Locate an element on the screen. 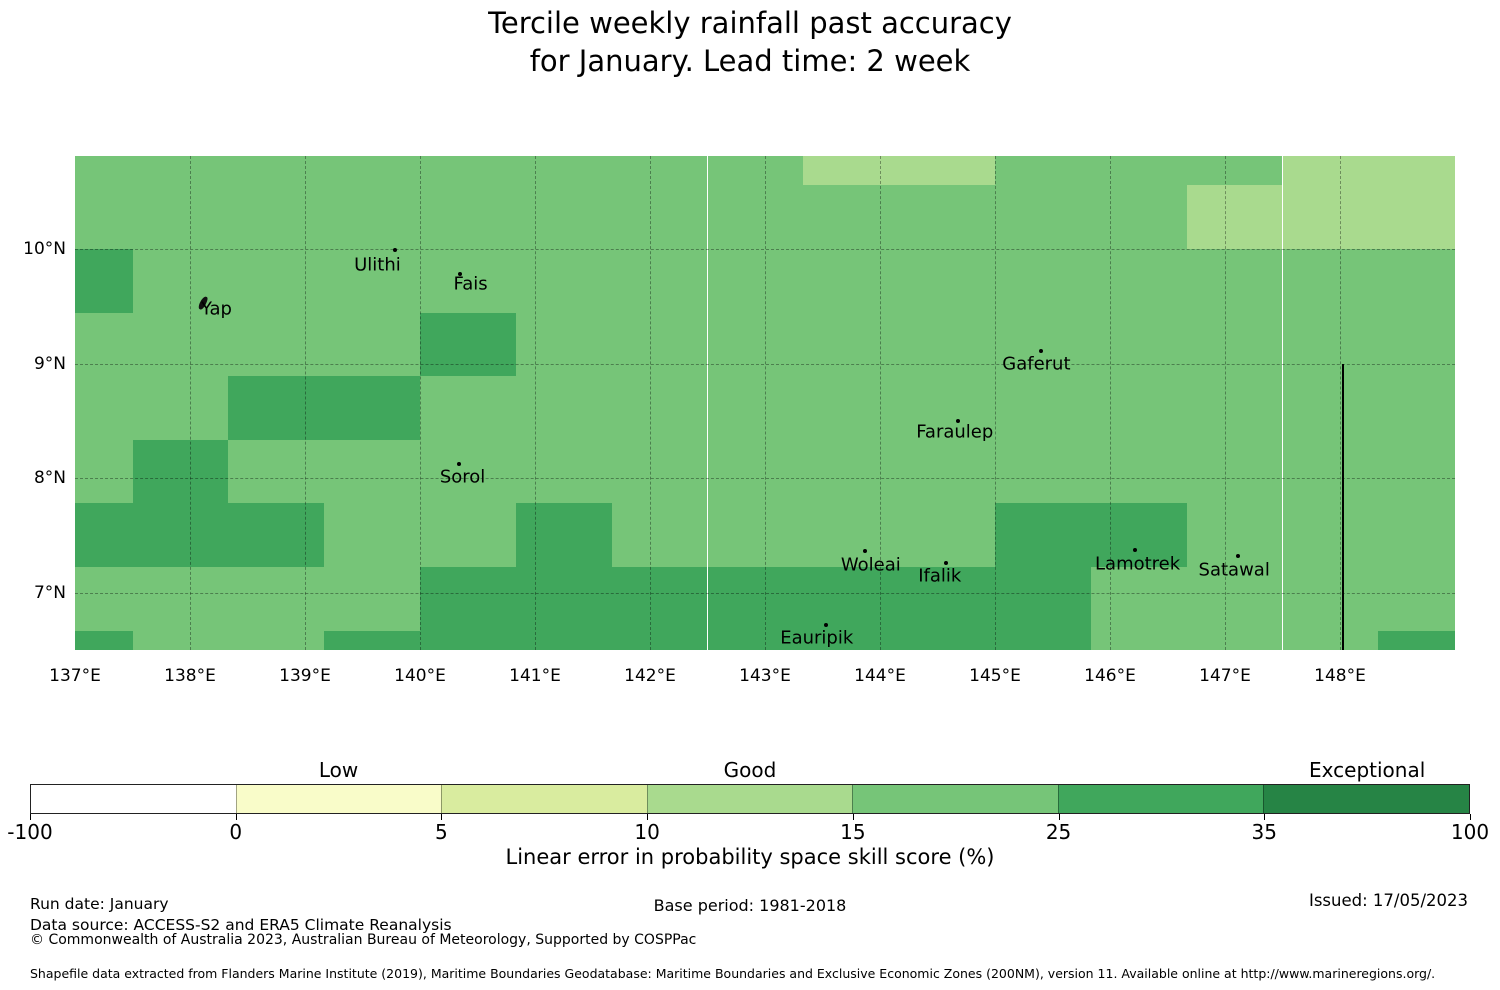 The image size is (1500, 990). y-tick-label: 7°N is located at coordinates (49, 592).